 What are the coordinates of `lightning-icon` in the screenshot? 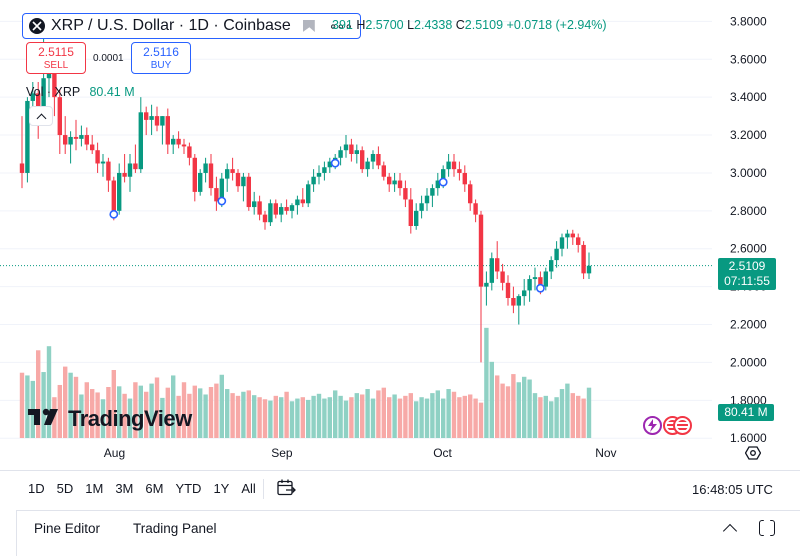 It's located at (652, 425).